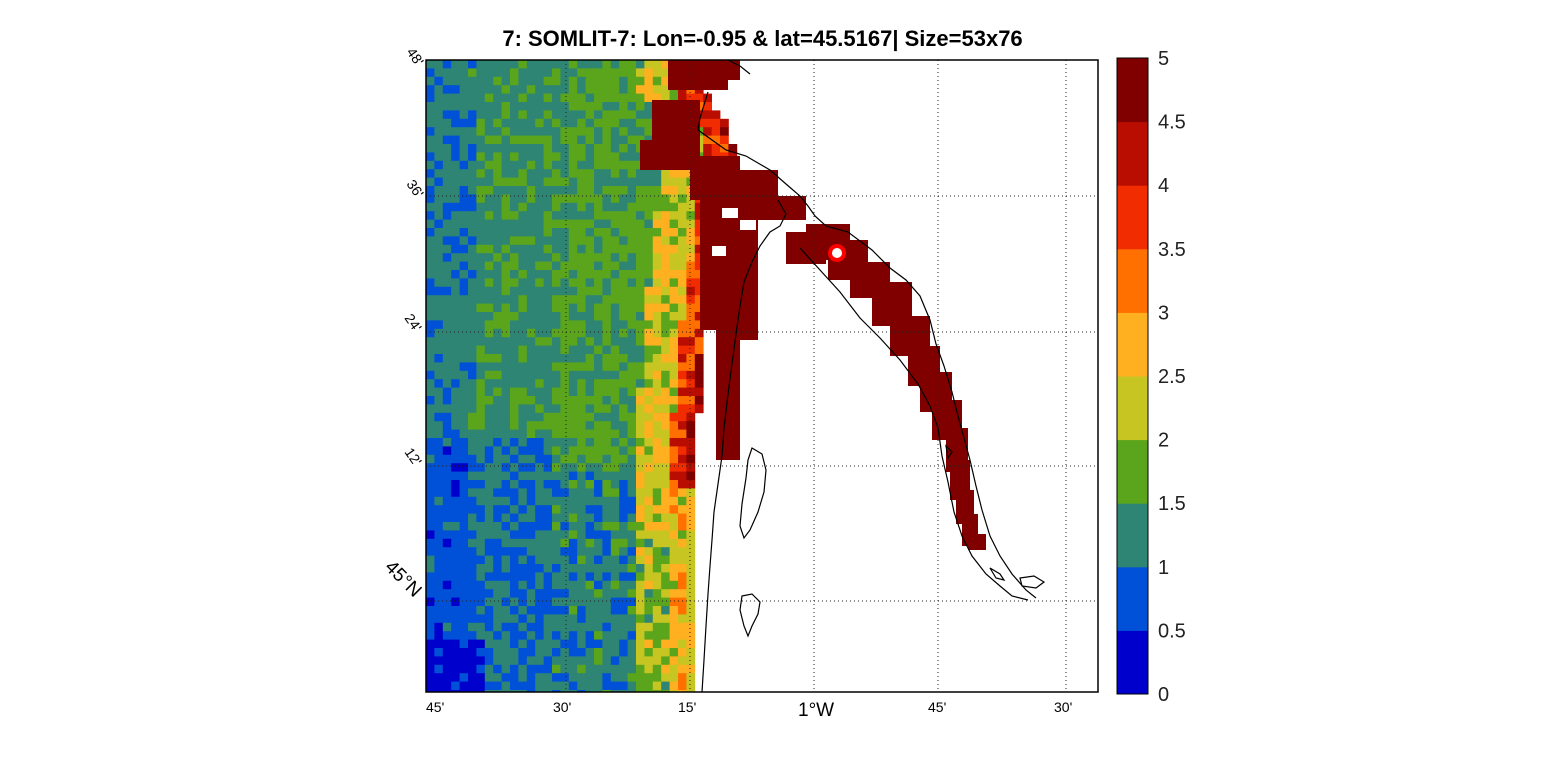 The image size is (1563, 781). I want to click on lat-tick-label: 48', so click(416, 57).